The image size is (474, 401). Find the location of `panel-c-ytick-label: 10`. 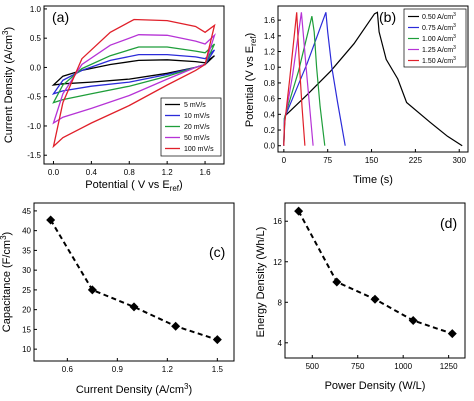

panel-c-ytick-label: 10 is located at coordinates (26, 349).